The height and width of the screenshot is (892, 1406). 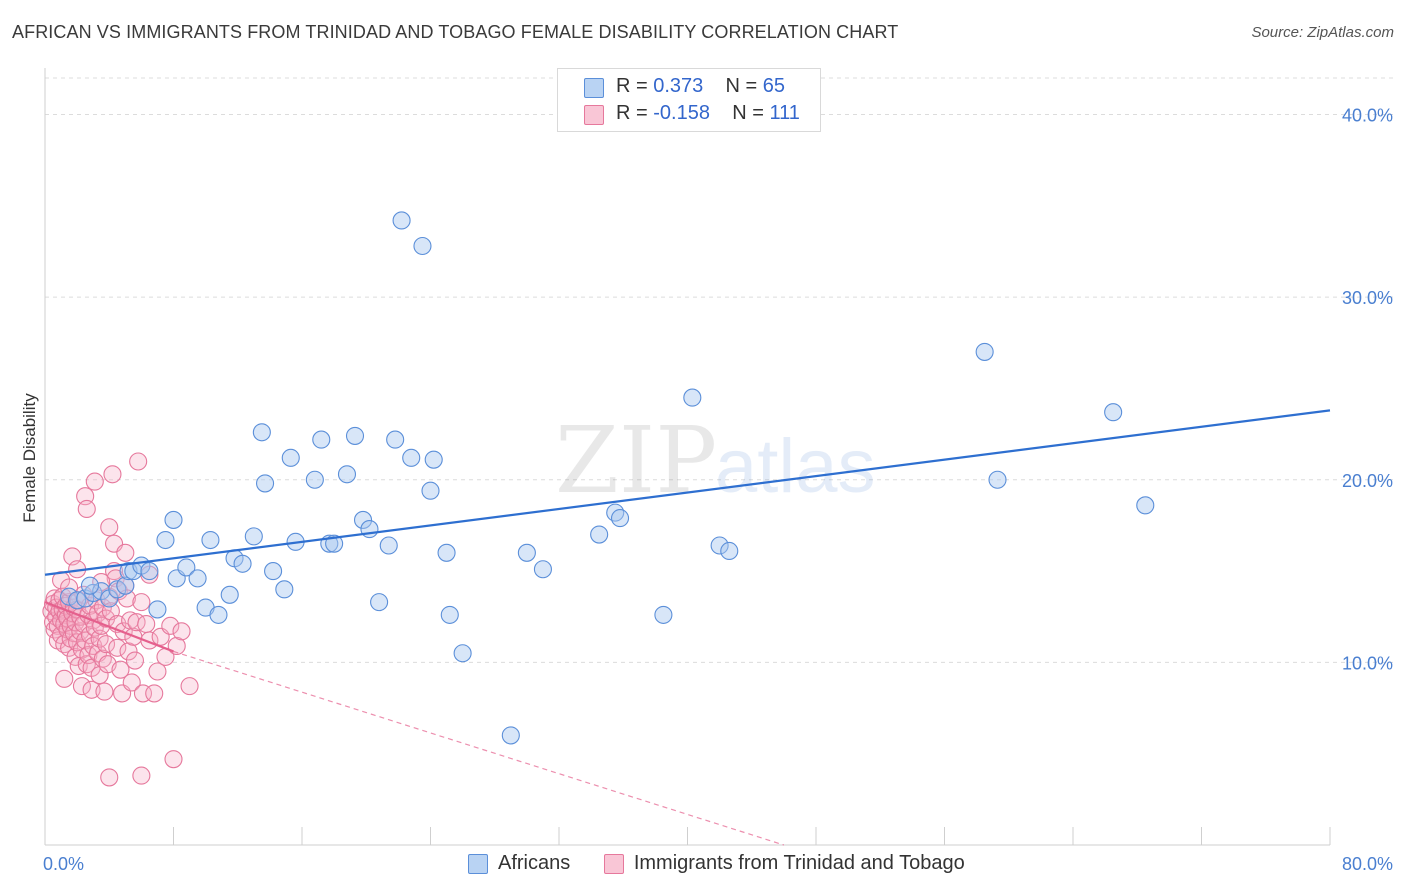 What do you see at coordinates (109, 627) in the screenshot?
I see `pink-trend-line` at bounding box center [109, 627].